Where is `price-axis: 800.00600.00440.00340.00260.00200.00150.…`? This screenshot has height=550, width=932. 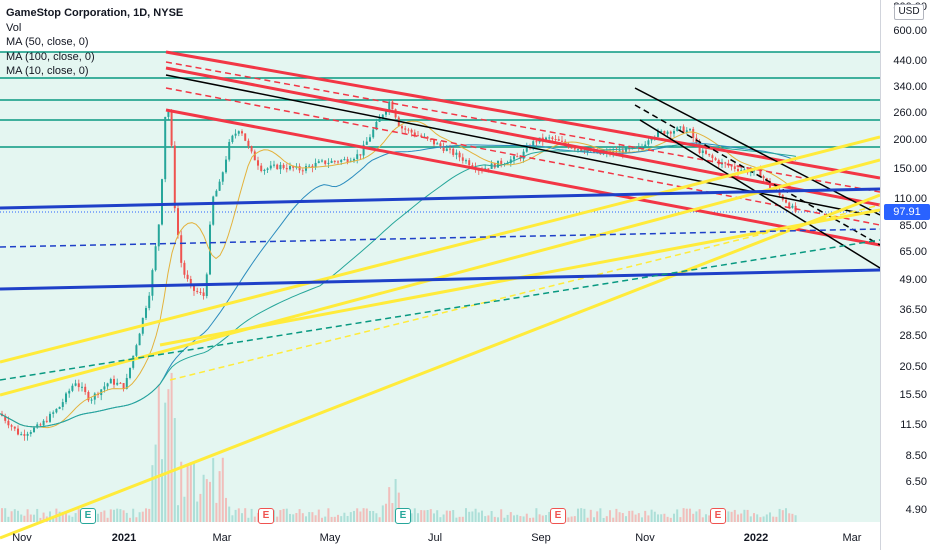 price-axis: 800.00600.00440.00340.00260.00200.00150.… is located at coordinates (906, 275).